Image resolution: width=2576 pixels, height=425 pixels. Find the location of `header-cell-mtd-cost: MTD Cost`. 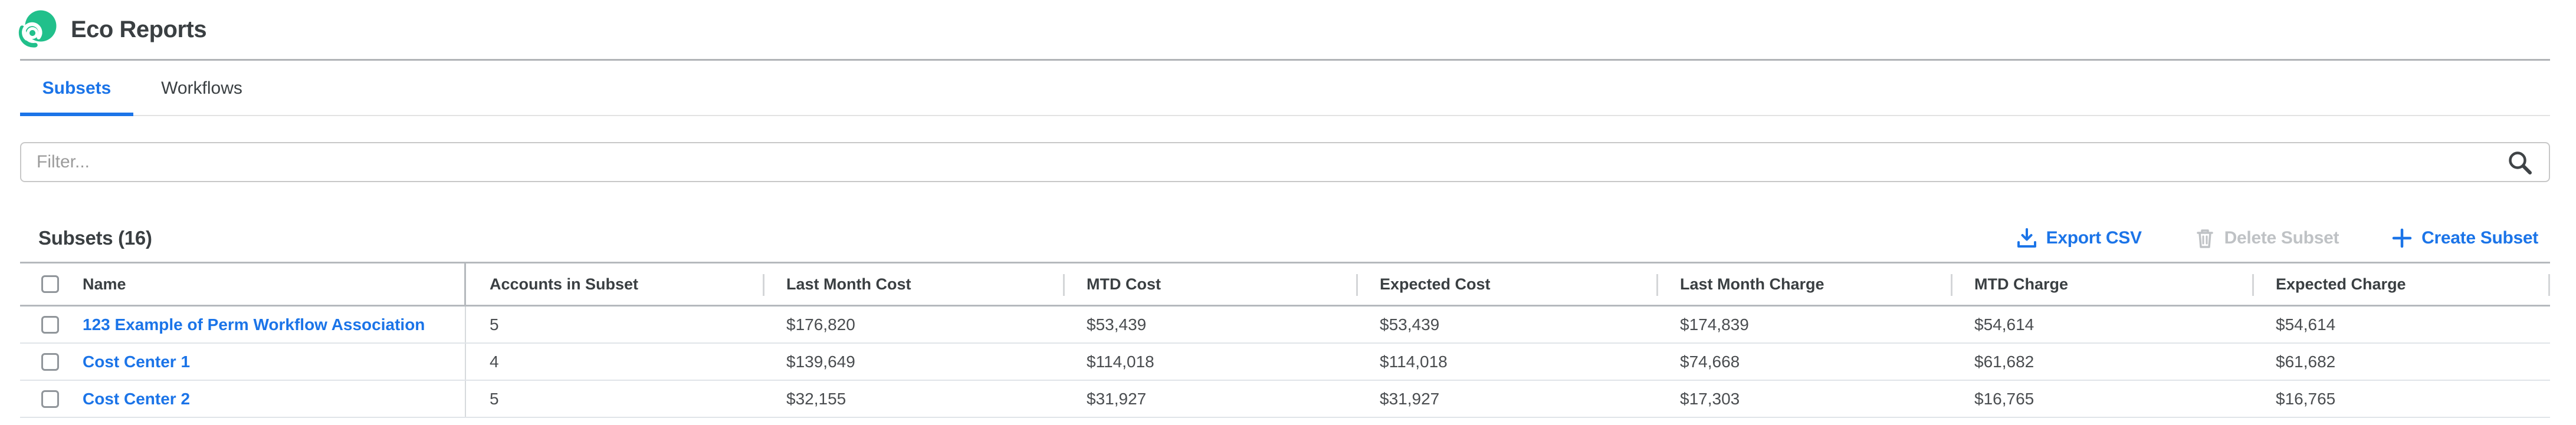

header-cell-mtd-cost: MTD Cost is located at coordinates (1209, 284).